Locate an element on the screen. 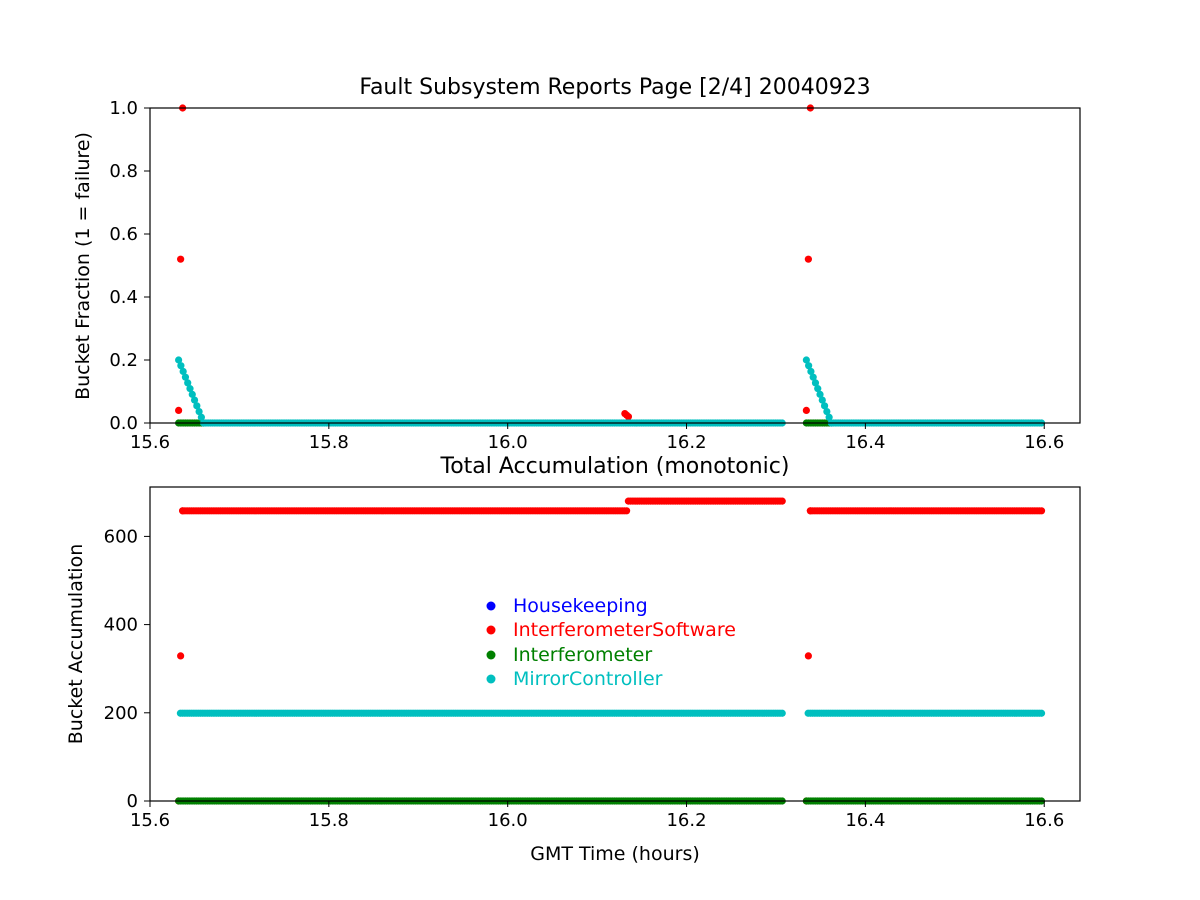 The image size is (1200, 900). accumulation-x-tick-label: 16.2 is located at coordinates (686, 820).